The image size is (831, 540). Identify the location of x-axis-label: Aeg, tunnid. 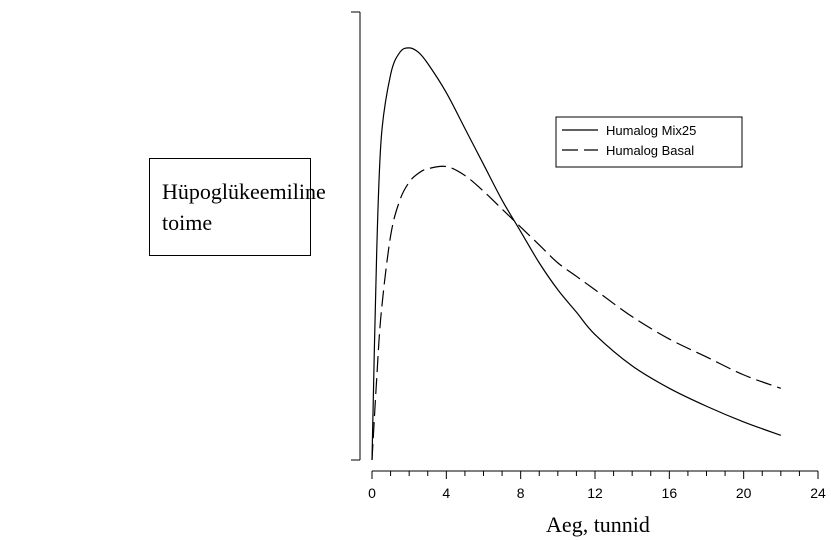
(598, 524).